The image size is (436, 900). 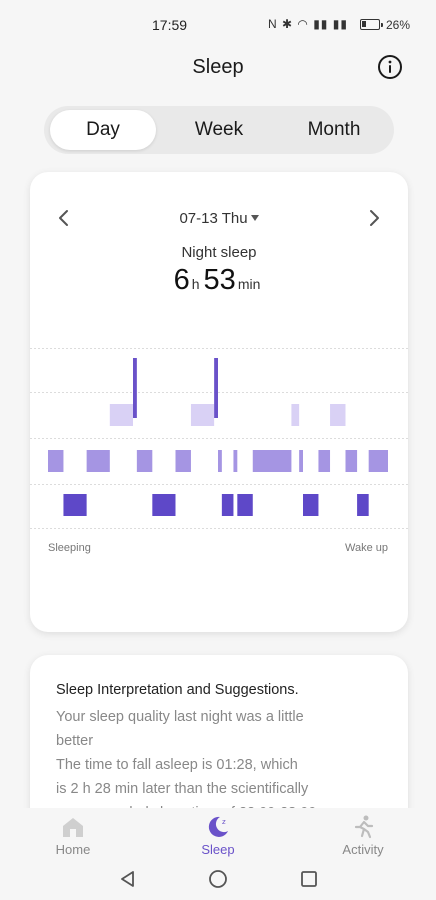 I want to click on system-home-button, so click(x=218, y=879).